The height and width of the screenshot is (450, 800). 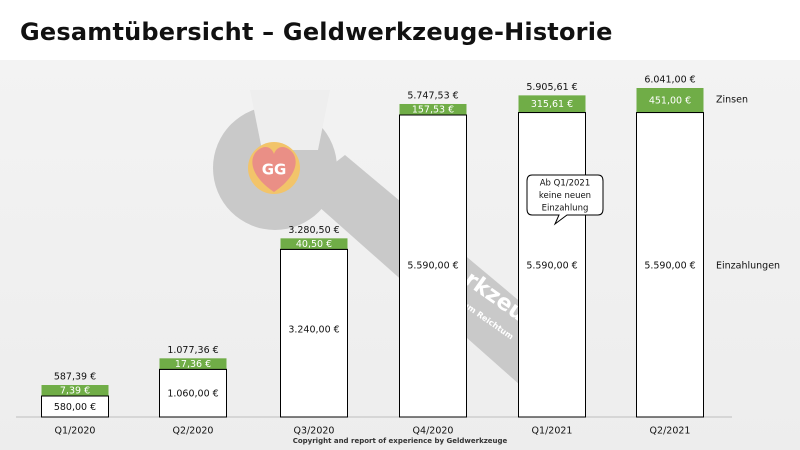 I want to click on legend: Zinsen Einzahlungen, so click(x=748, y=183).